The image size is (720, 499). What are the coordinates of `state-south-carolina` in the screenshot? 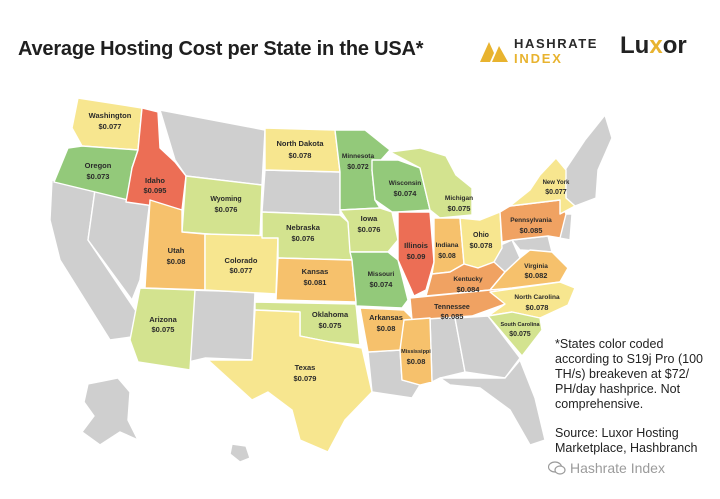 It's located at (515, 334).